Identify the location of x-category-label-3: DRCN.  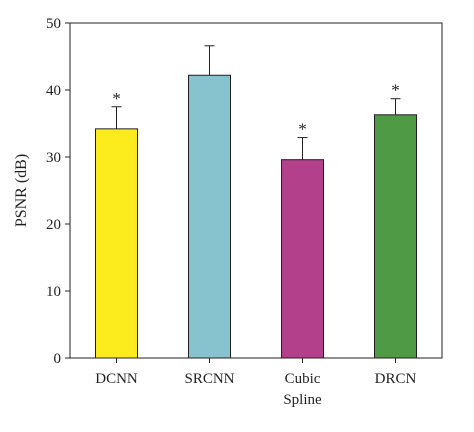
(396, 379).